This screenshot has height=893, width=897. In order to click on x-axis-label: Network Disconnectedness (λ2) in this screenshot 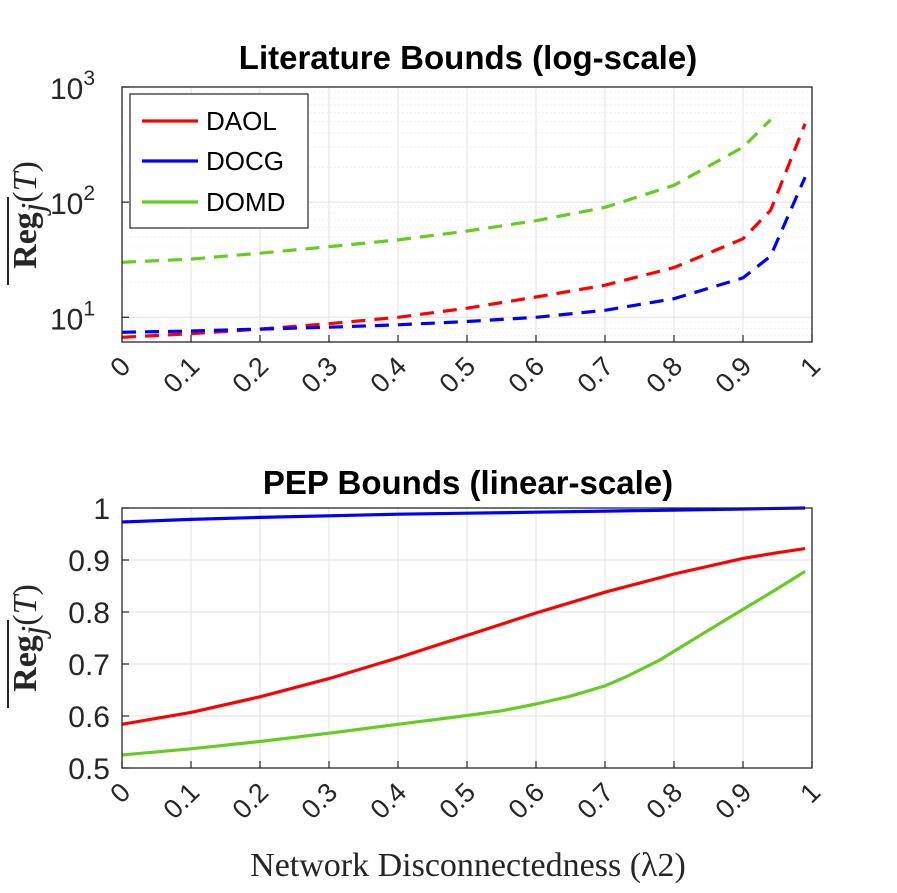, I will do `click(468, 865)`.